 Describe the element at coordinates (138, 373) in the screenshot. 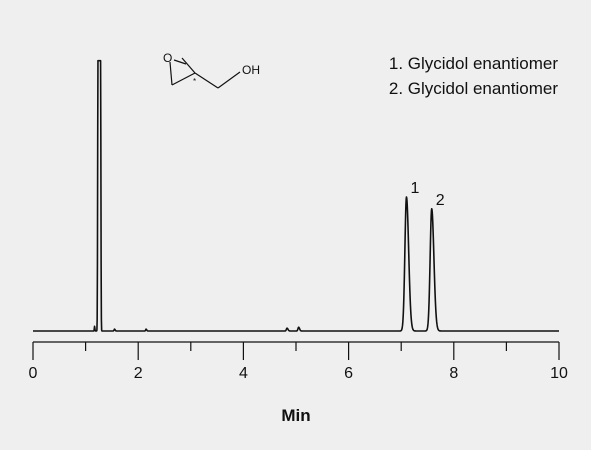

I see `x-tick-label: 2` at that location.